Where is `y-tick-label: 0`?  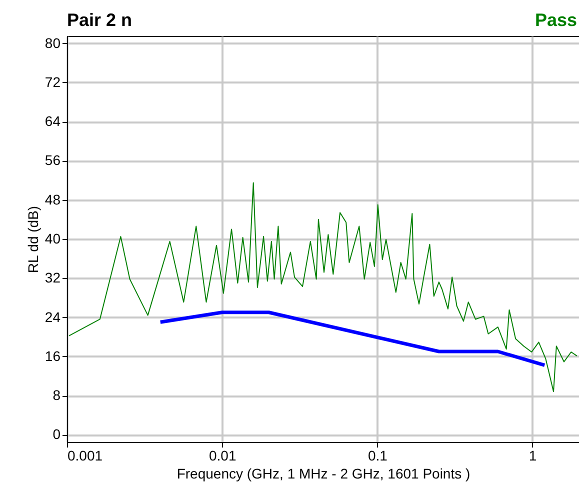
y-tick-label: 0 is located at coordinates (56, 434).